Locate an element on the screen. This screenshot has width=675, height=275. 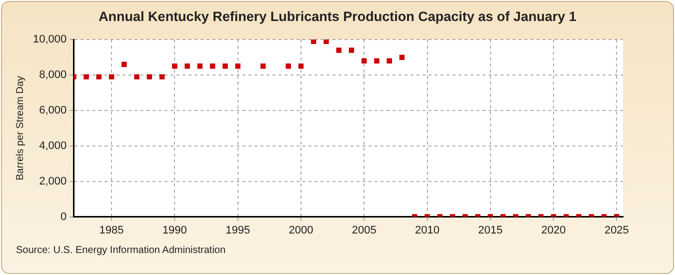
x-tick-label: 2010 is located at coordinates (427, 230).